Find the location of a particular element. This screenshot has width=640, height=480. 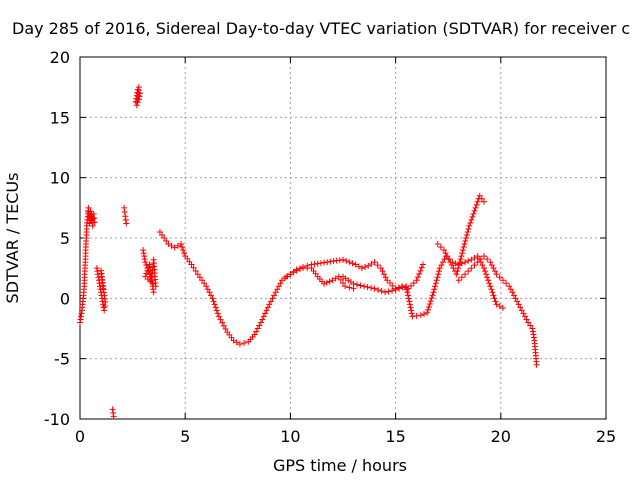

x-tick-label: 15 is located at coordinates (395, 436).